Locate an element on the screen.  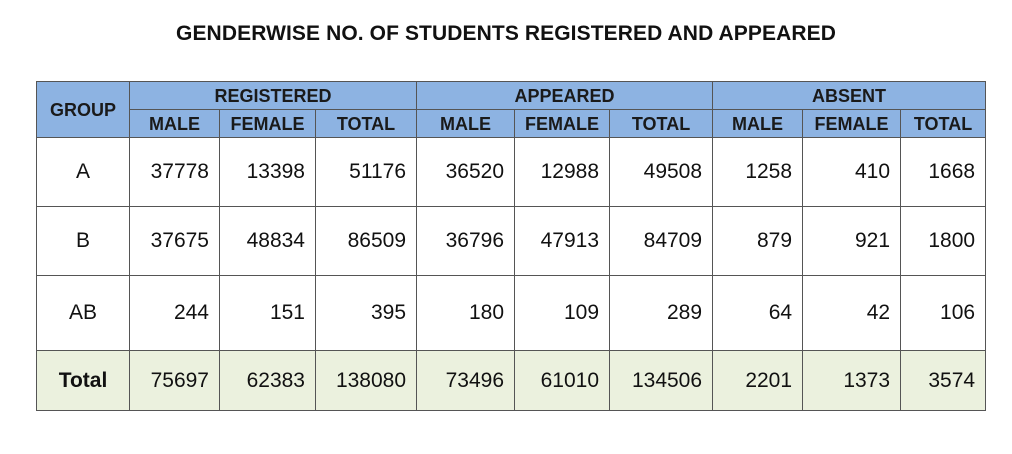
group-cell: B is located at coordinates (83, 241).